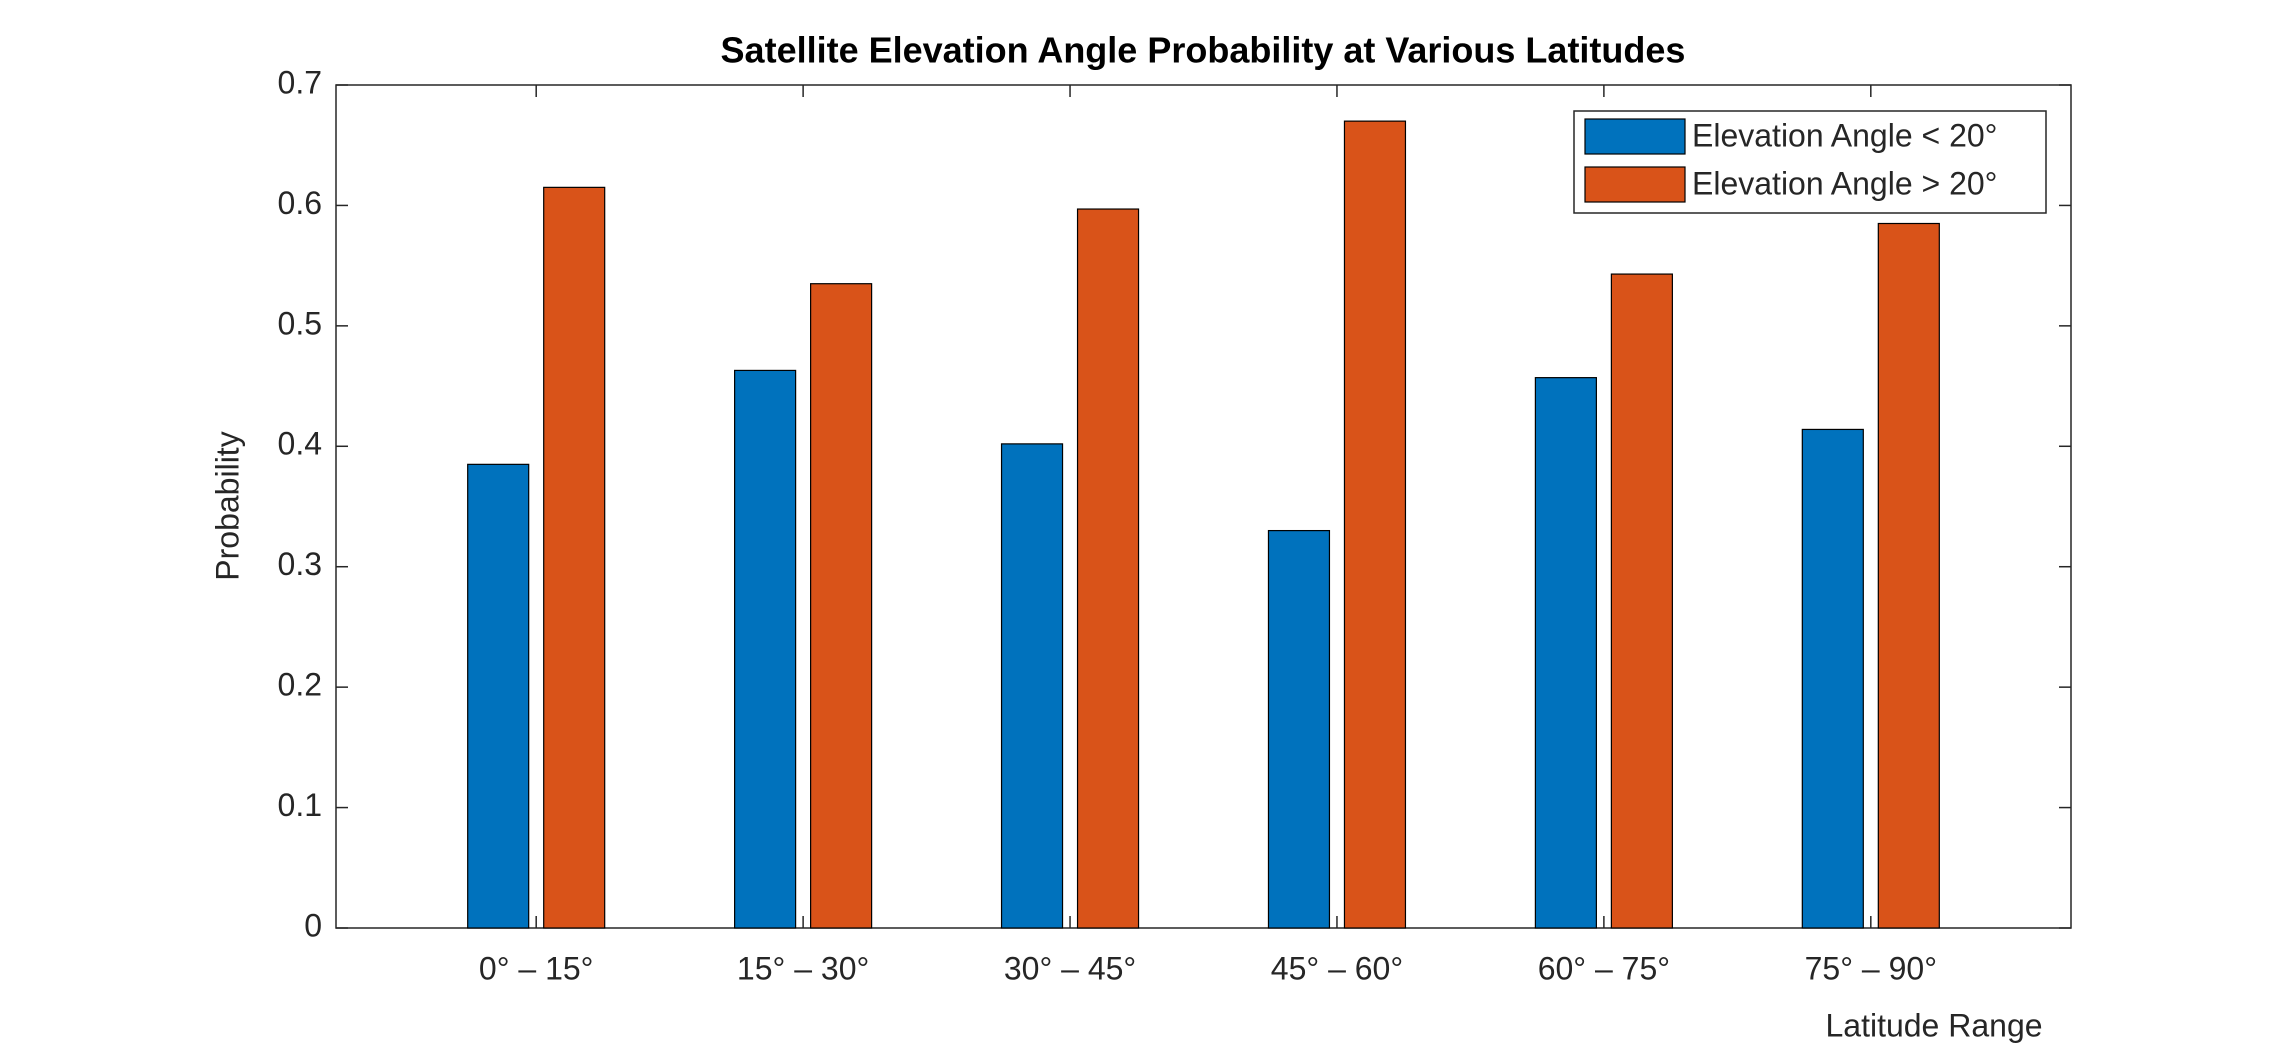 This screenshot has width=2292, height=1050. What do you see at coordinates (300, 203) in the screenshot?
I see `y-tick-label: 0.6` at bounding box center [300, 203].